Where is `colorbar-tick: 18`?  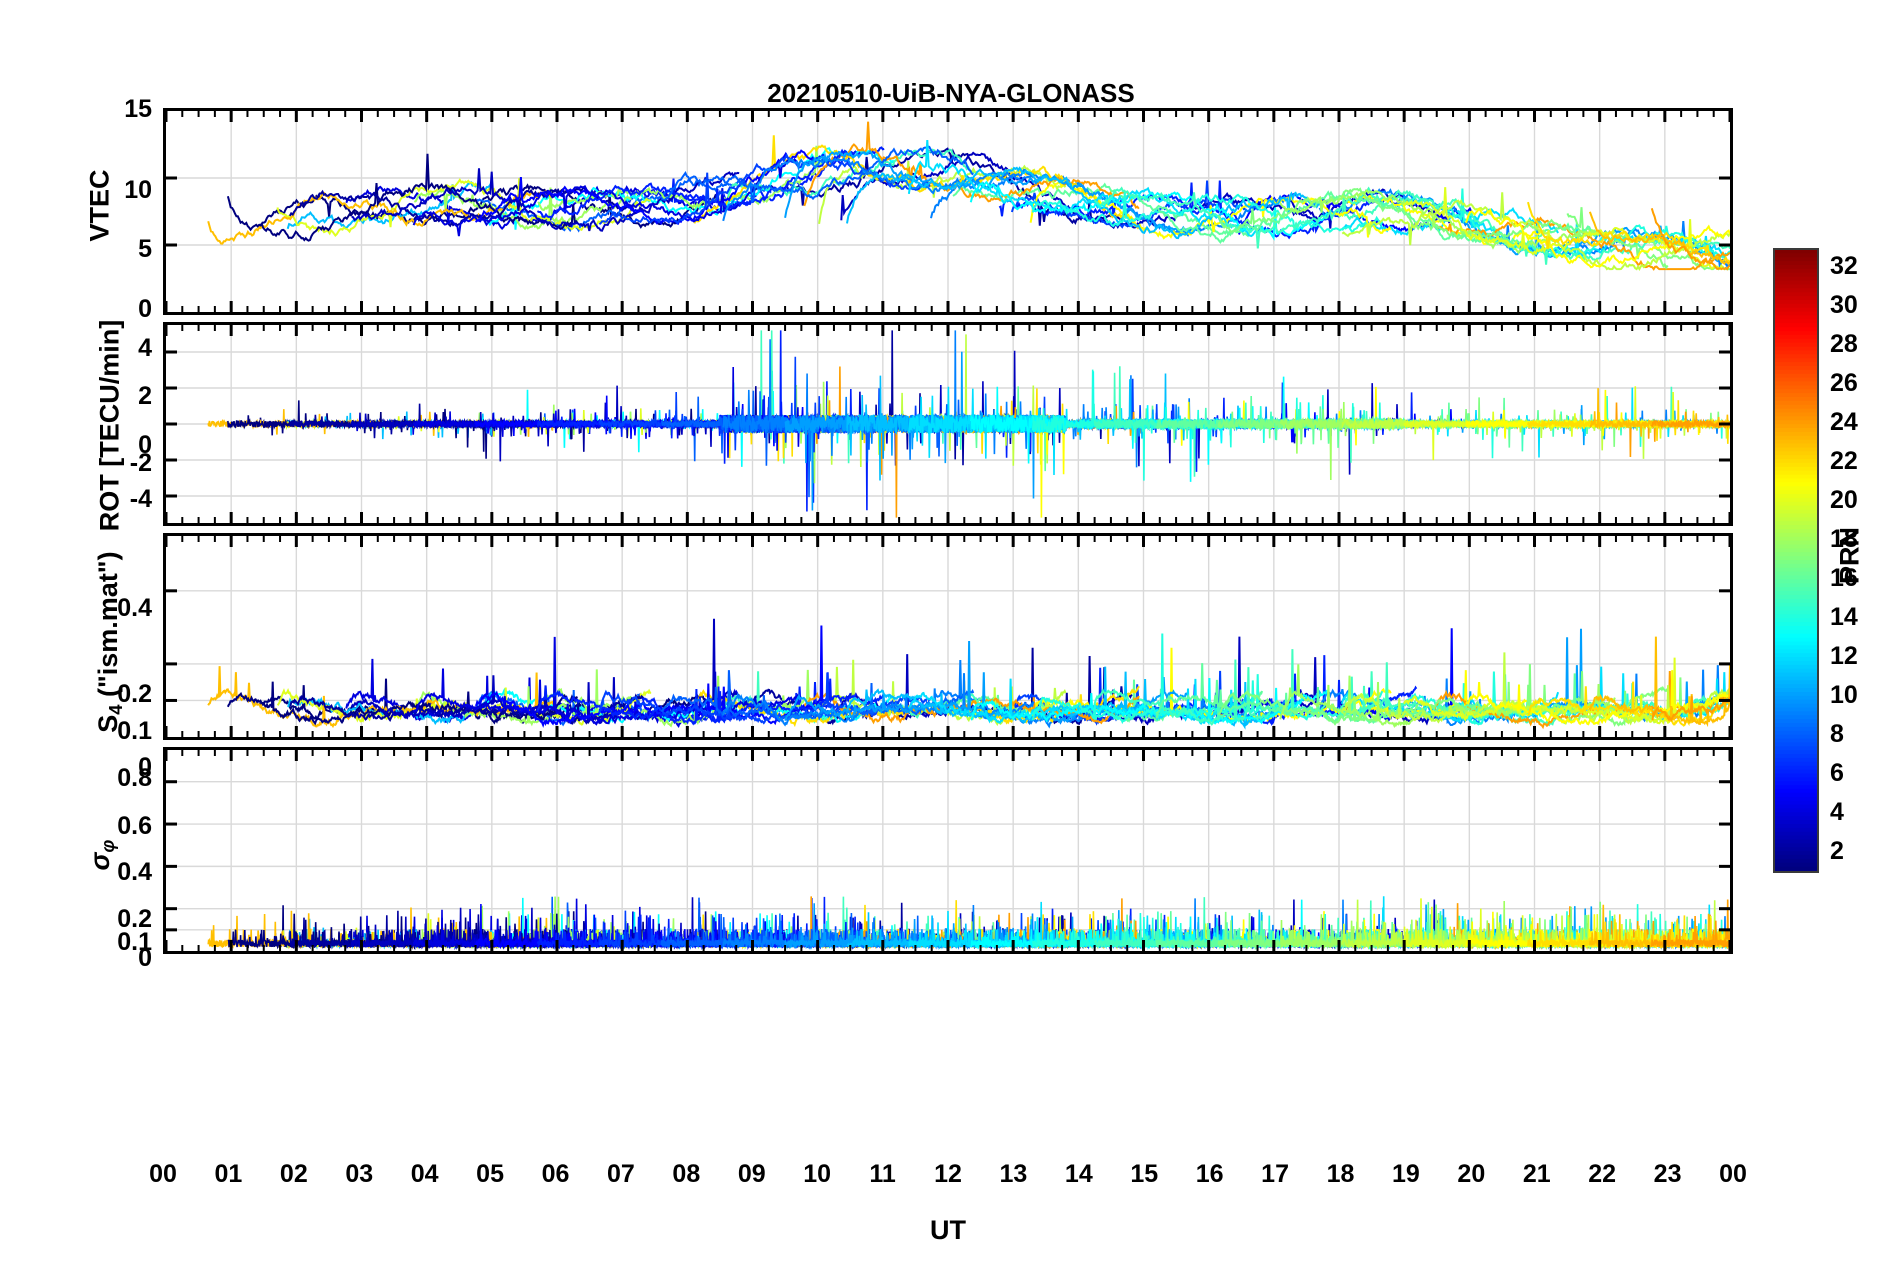 colorbar-tick: 18 is located at coordinates (1844, 538).